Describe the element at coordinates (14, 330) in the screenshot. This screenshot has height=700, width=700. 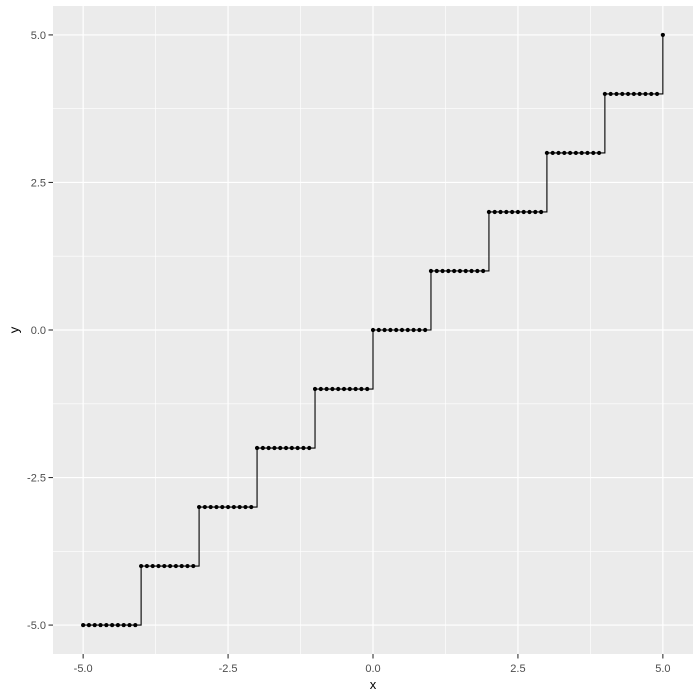
I see `y-axis-title: y` at that location.